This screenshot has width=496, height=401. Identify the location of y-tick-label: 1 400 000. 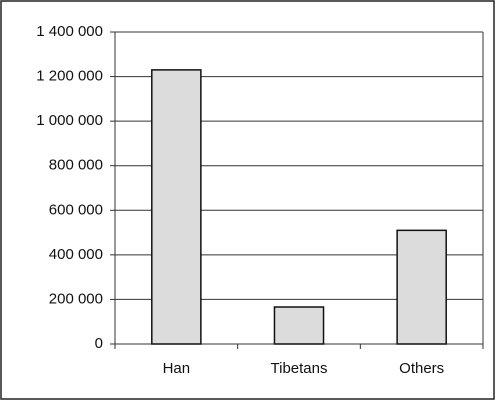
(69, 31).